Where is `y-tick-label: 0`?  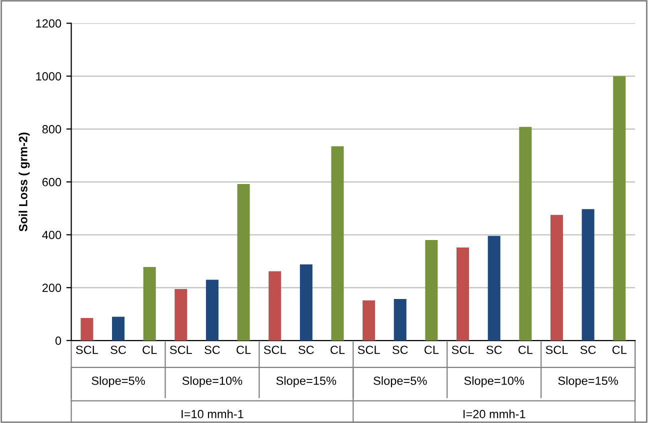
y-tick-label: 0 is located at coordinates (58, 340).